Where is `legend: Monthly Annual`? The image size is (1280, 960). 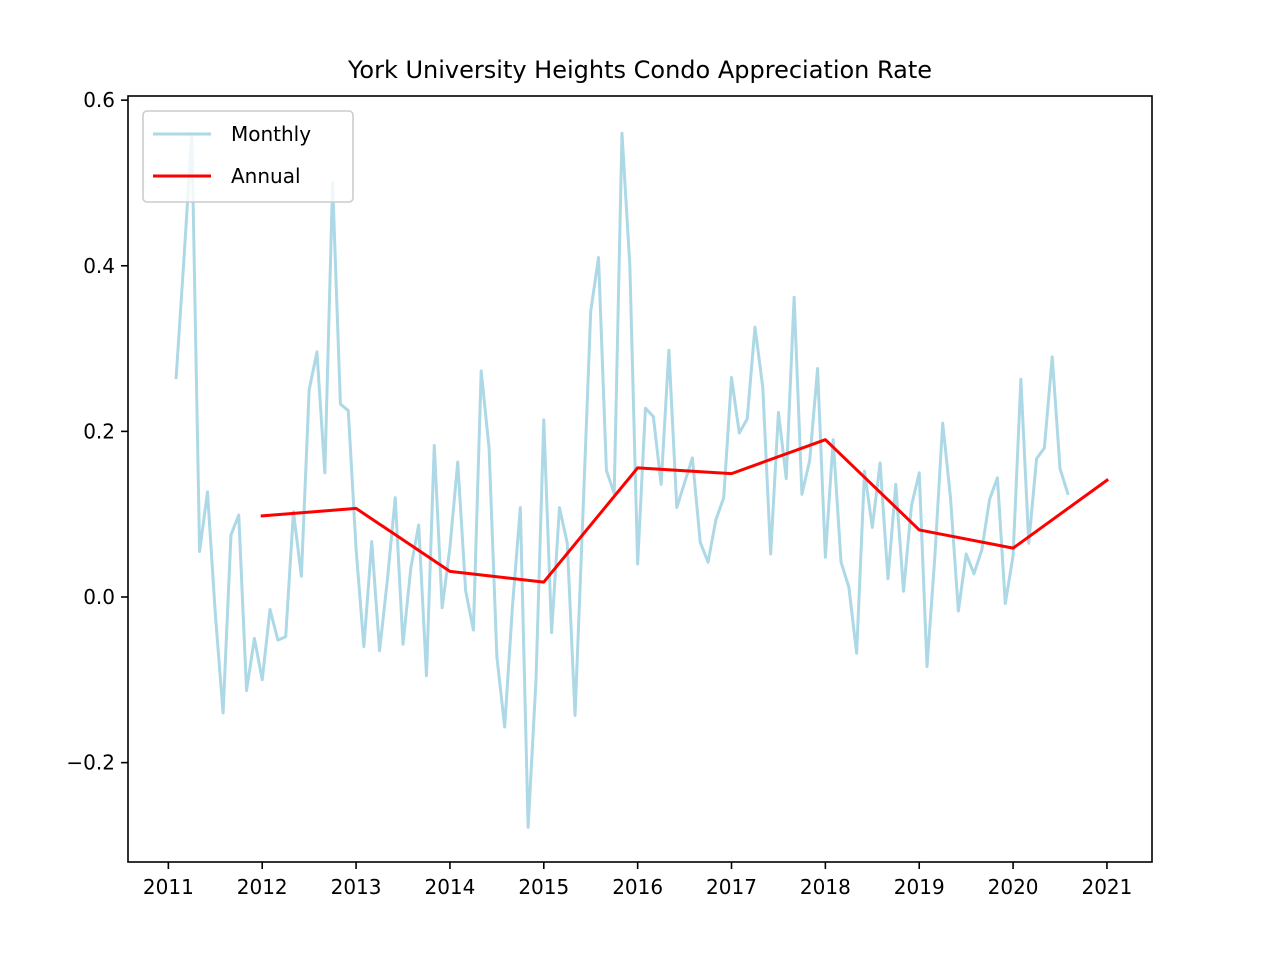 legend: Monthly Annual is located at coordinates (248, 156).